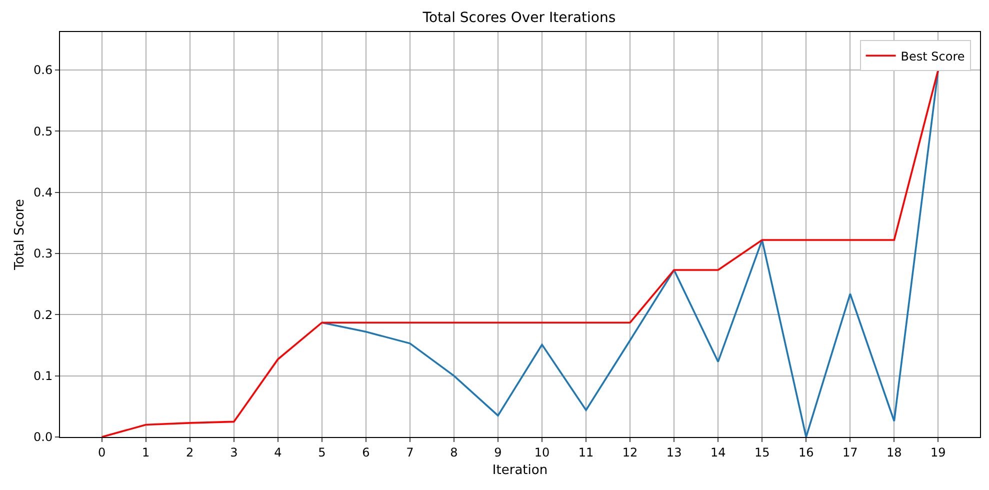 This screenshot has width=989, height=490. What do you see at coordinates (718, 452) in the screenshot?
I see `x-tick-label: 14` at bounding box center [718, 452].